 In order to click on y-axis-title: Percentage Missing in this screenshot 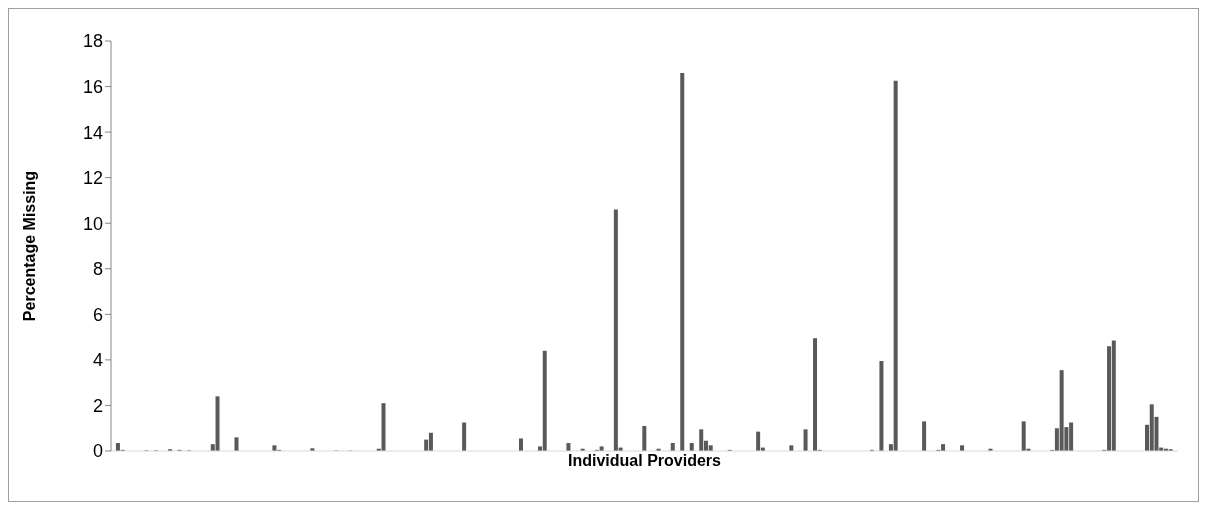, I will do `click(29, 246)`.